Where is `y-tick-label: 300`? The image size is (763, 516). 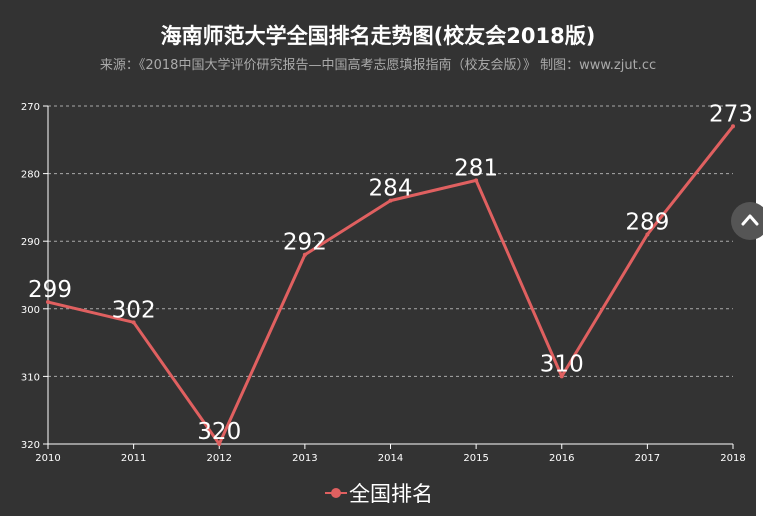 y-tick-label: 300 is located at coordinates (30, 310).